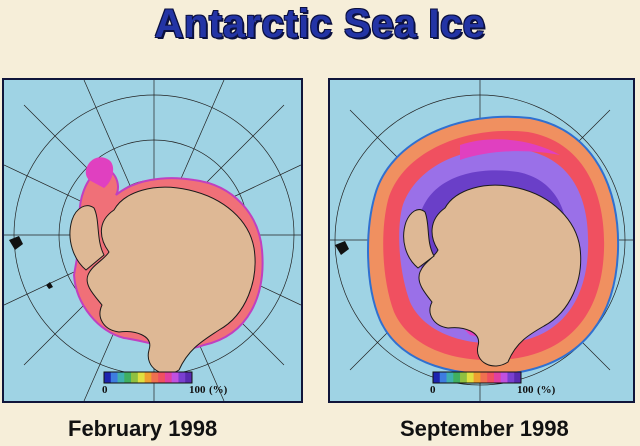  Describe the element at coordinates (484, 428) in the screenshot. I see `caption-september: September 1998` at that location.